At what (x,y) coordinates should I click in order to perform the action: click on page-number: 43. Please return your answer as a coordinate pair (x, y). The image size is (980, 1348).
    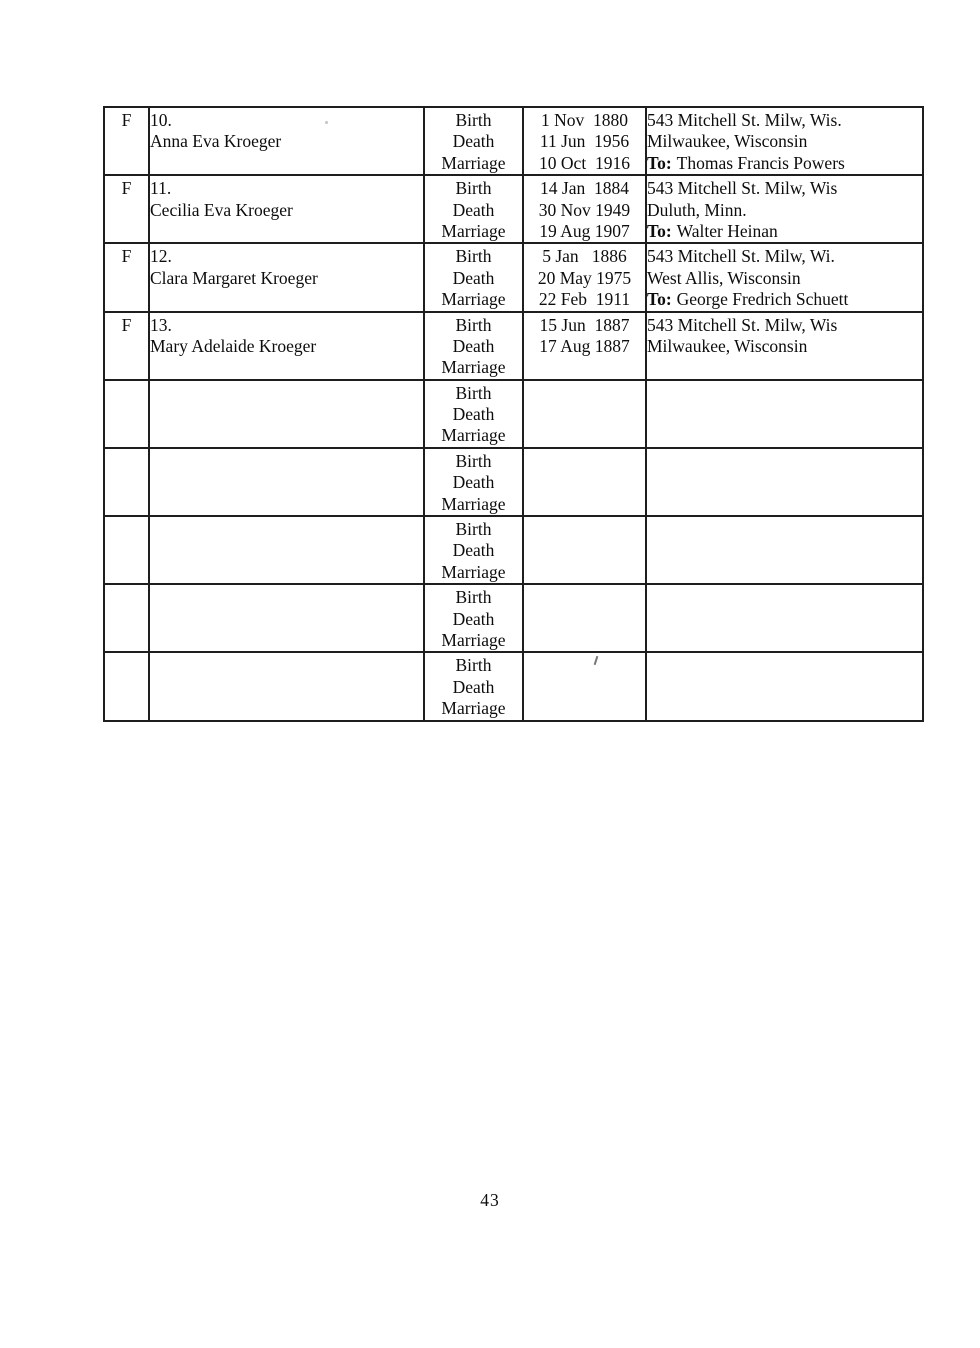
    Looking at the image, I should click on (490, 1200).